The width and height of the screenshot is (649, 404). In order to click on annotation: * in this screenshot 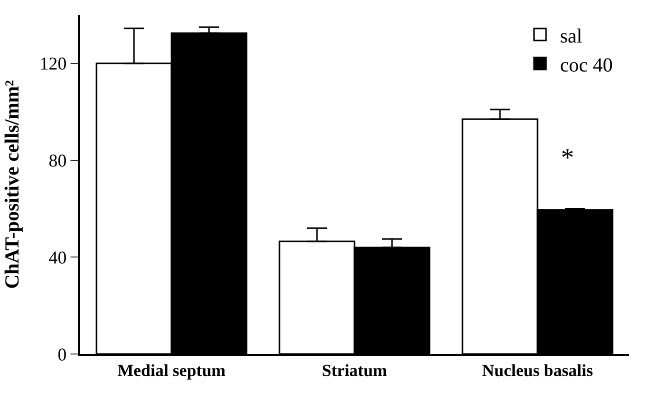, I will do `click(567, 157)`.